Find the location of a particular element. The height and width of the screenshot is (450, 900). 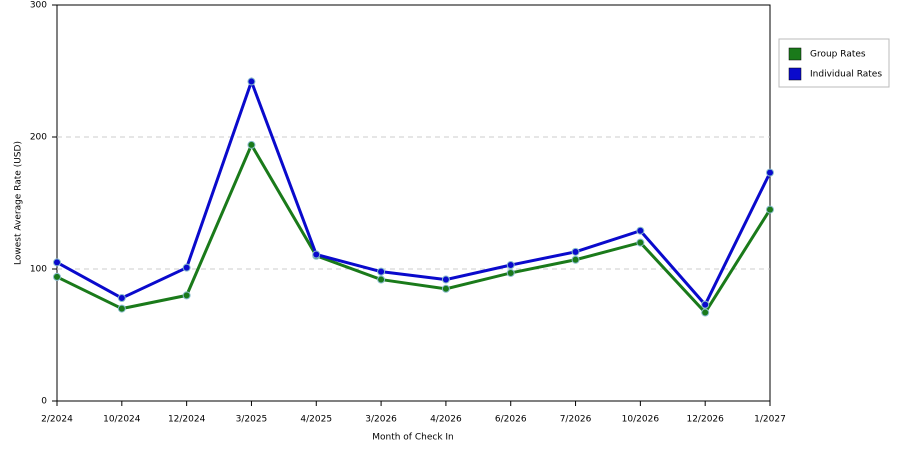

y-tick-label: 200 is located at coordinates (38, 138).